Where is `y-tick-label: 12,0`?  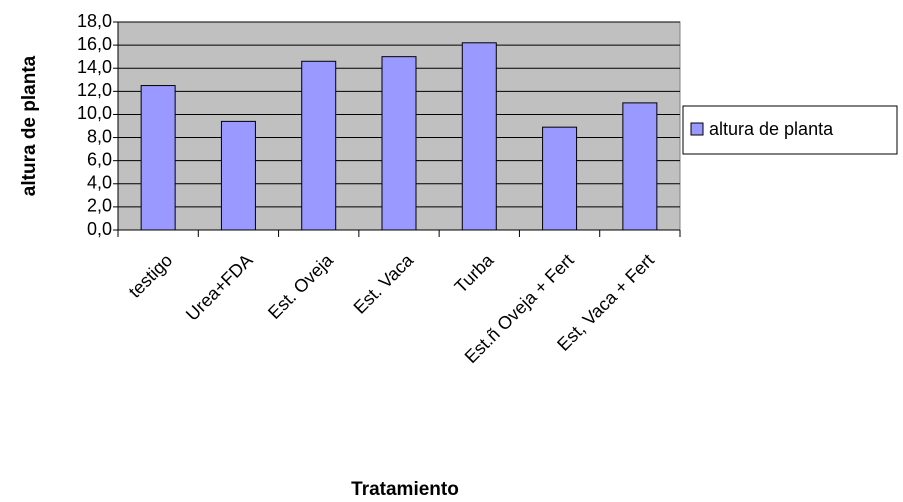
y-tick-label: 12,0 is located at coordinates (94, 90).